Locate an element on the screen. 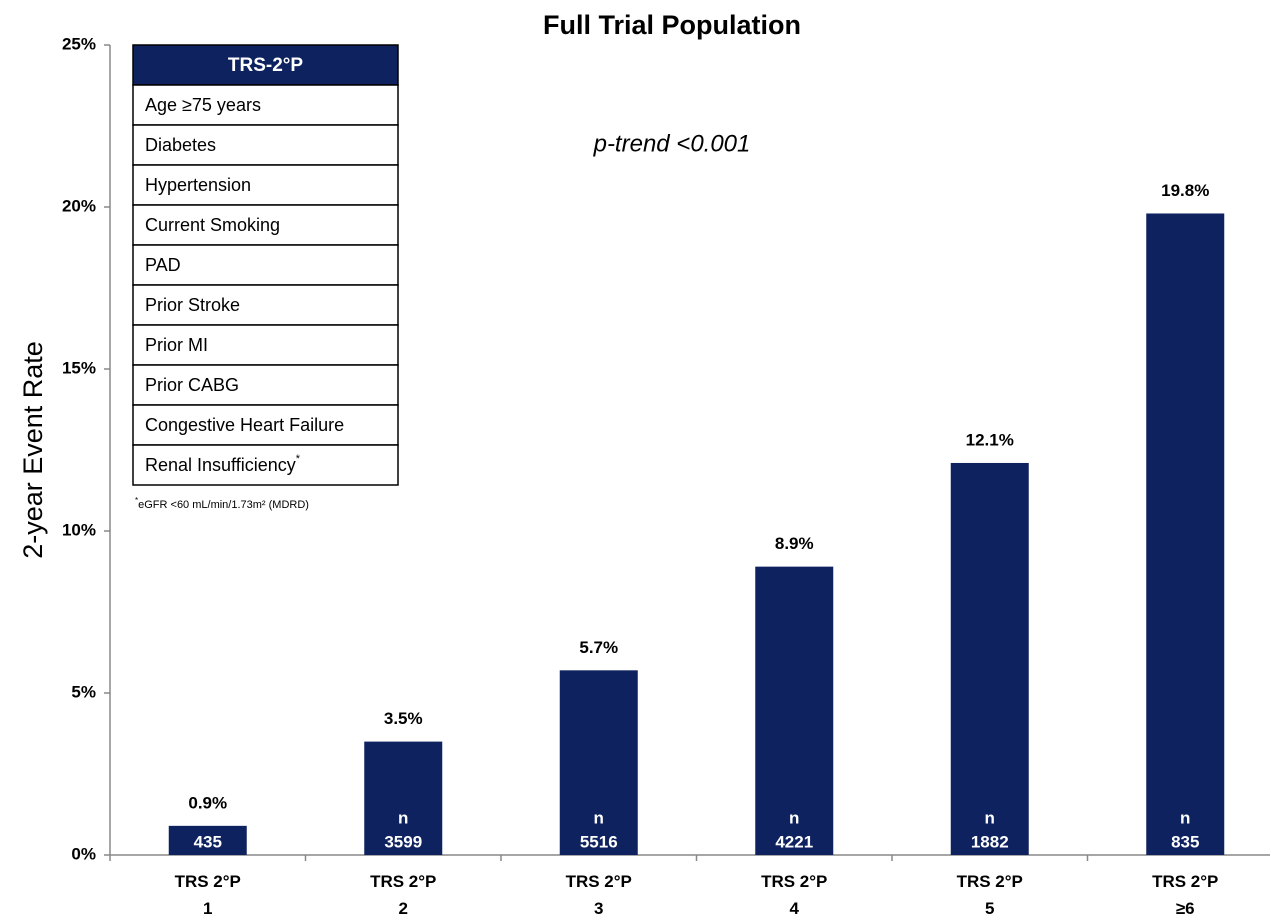 The height and width of the screenshot is (917, 1276). y-tick-label: 25% is located at coordinates (79, 43).